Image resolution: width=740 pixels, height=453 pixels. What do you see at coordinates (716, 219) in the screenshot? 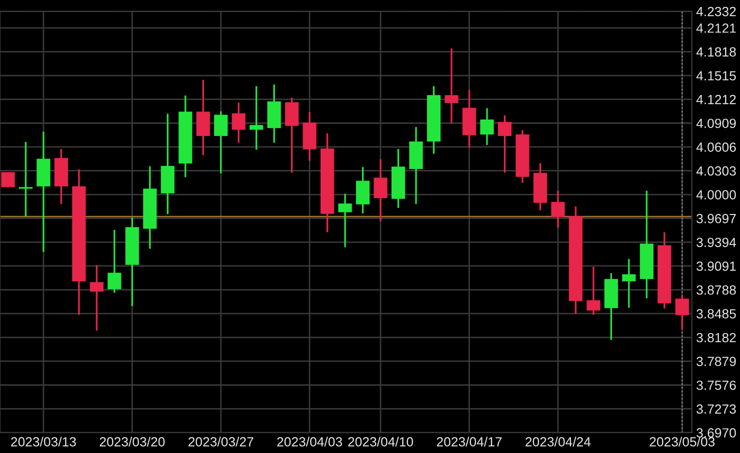
I see `y-tick-label: 3.9697` at bounding box center [716, 219].